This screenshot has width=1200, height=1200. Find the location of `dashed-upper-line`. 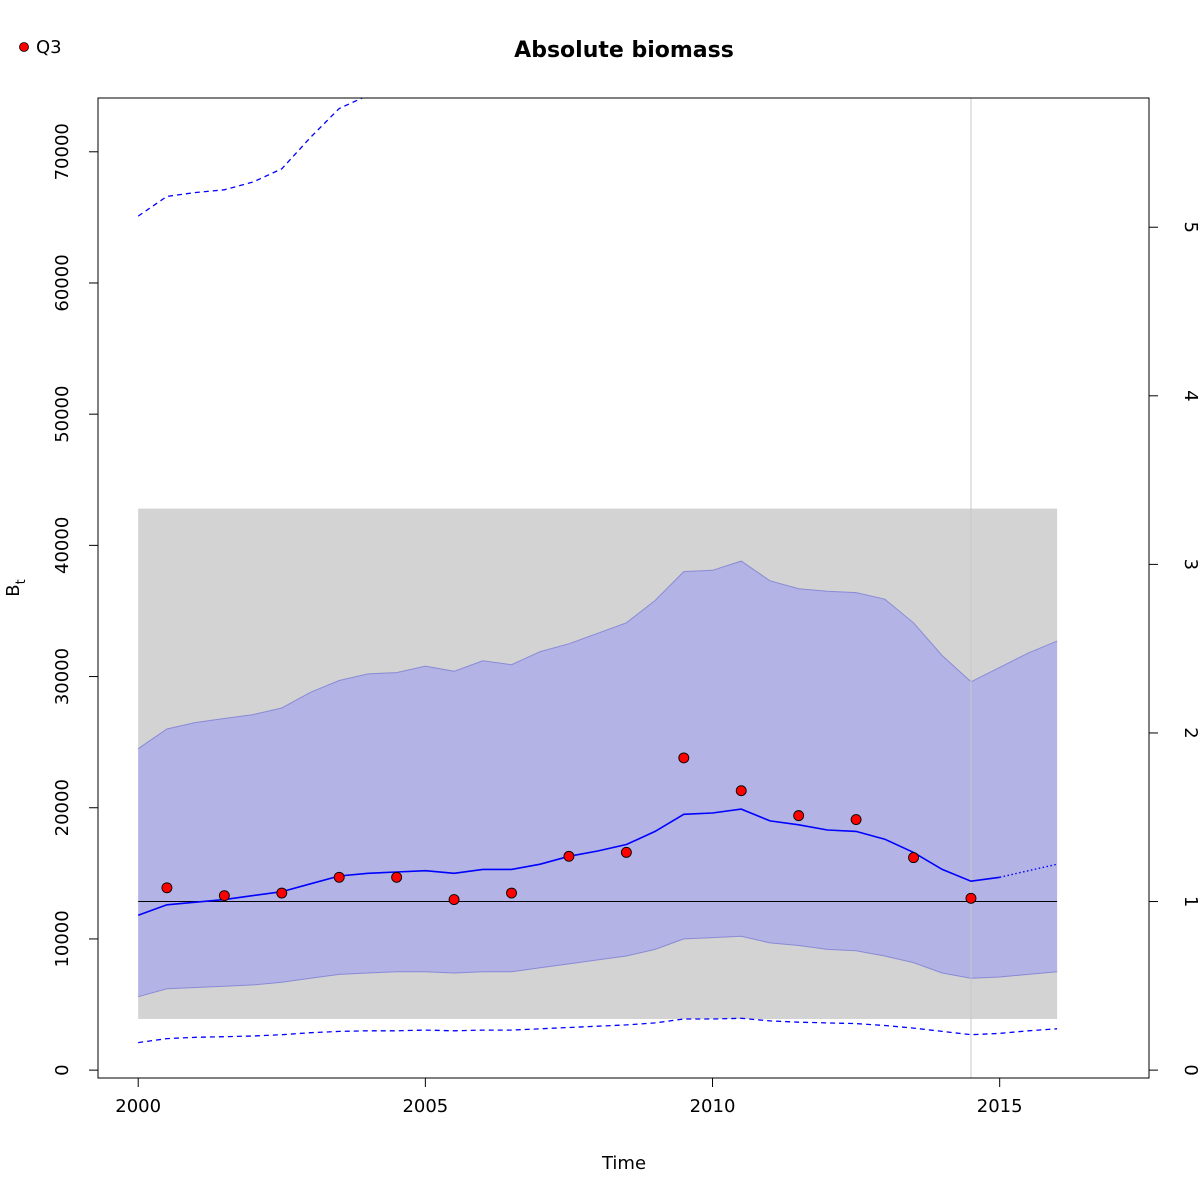

dashed-upper-line is located at coordinates (250, 157).